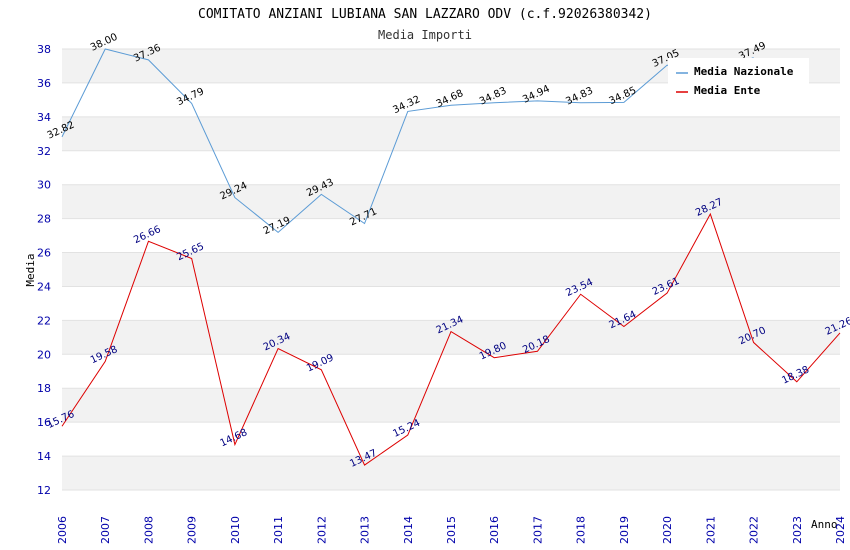  I want to click on chart-subtitle: Media Importi, so click(425, 35).